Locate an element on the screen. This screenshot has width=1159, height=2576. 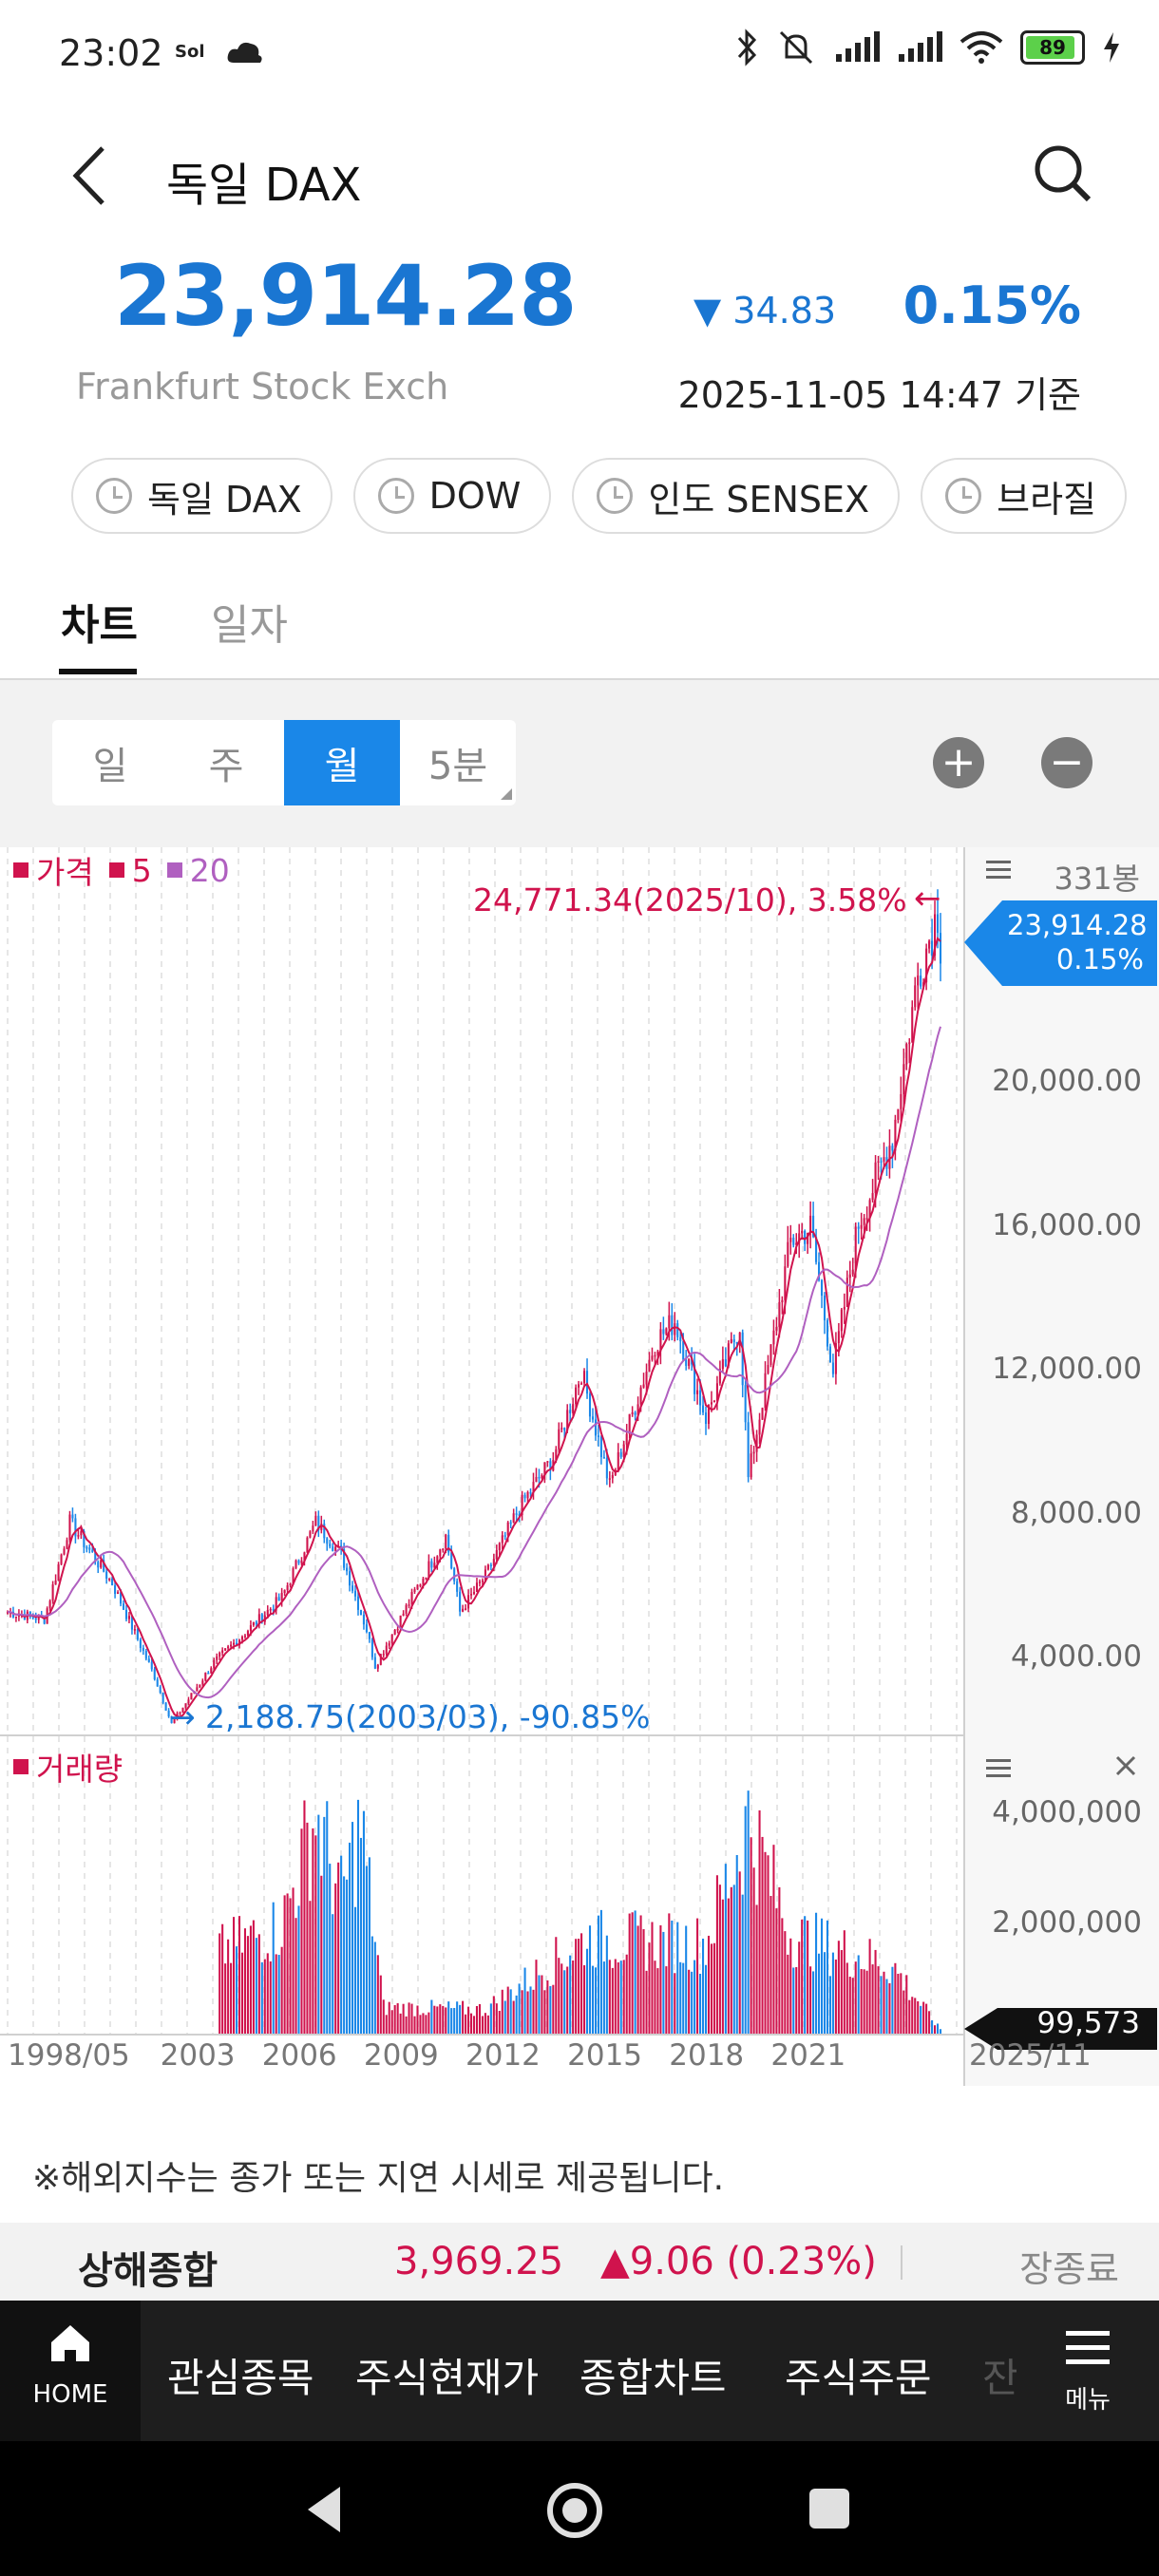
system-back-icon is located at coordinates (324, 2509).